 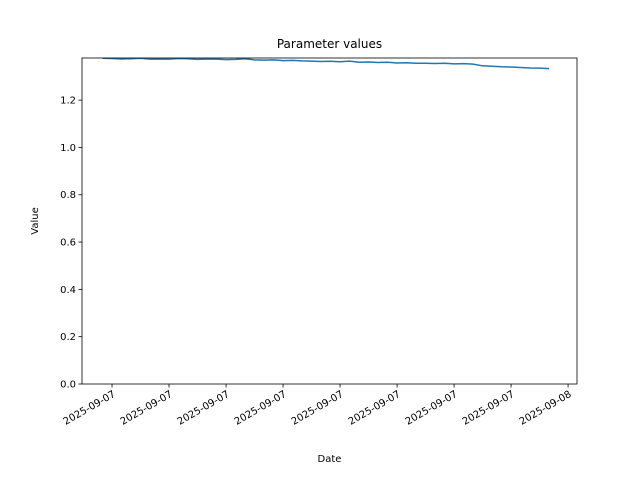 What do you see at coordinates (68, 243) in the screenshot?
I see `y-tick-label: 0.6` at bounding box center [68, 243].